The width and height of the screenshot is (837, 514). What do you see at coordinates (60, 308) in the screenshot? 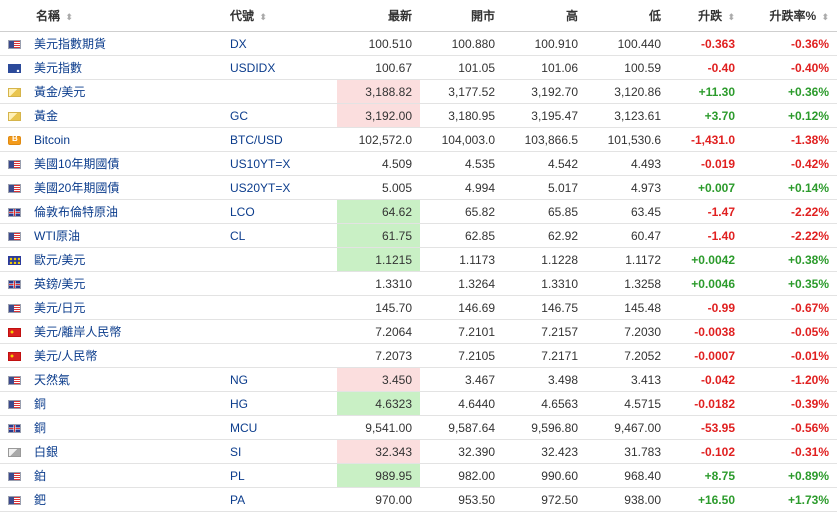
I see `instrument-link: 美元/日元` at bounding box center [60, 308].